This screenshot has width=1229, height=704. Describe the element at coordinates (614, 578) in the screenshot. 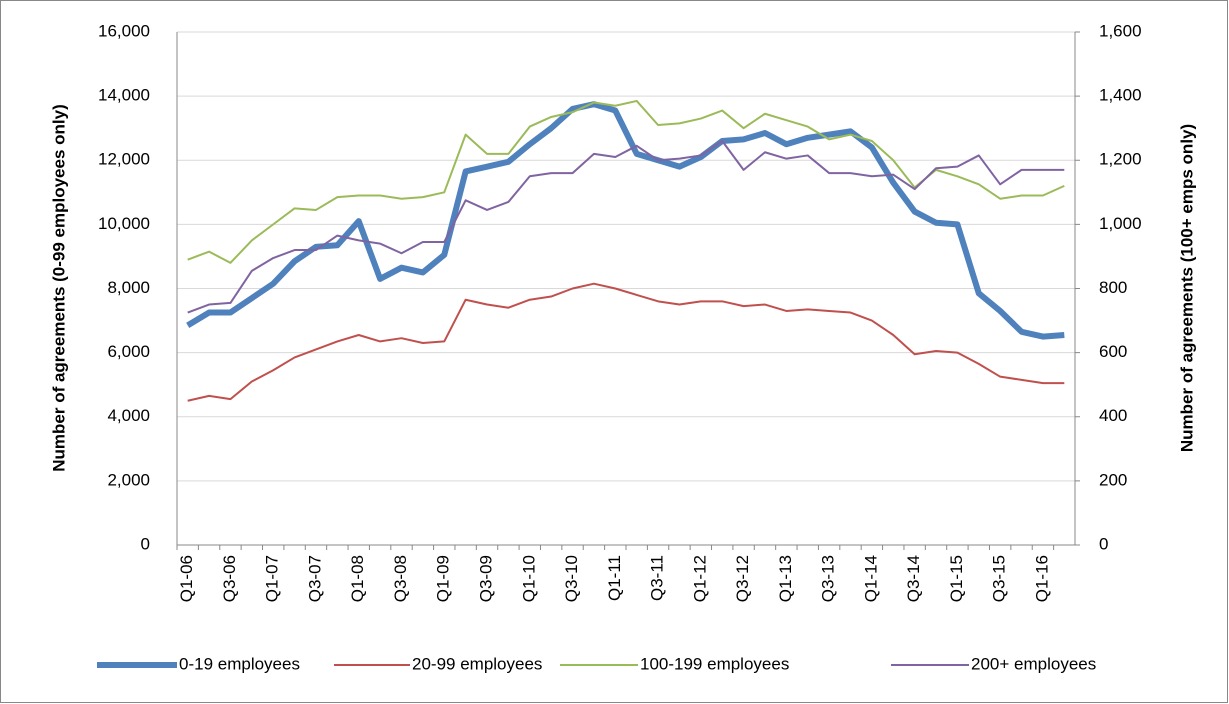

I see `x-tick-label: Q1-11` at that location.